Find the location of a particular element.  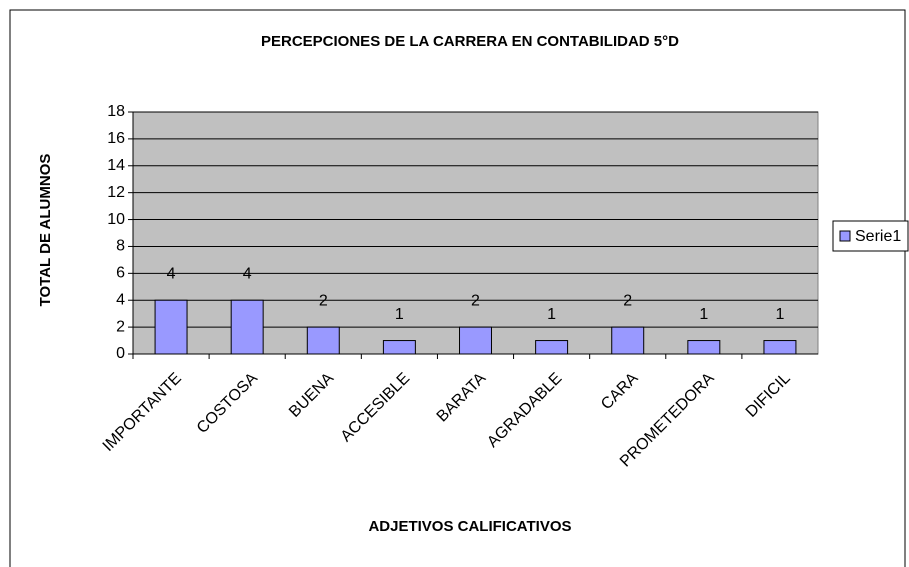

y-tick-label: 14 is located at coordinates (116, 165).